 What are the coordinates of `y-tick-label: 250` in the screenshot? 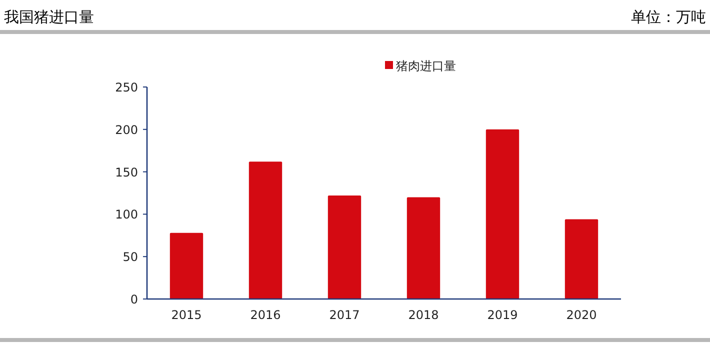 It's located at (126, 87).